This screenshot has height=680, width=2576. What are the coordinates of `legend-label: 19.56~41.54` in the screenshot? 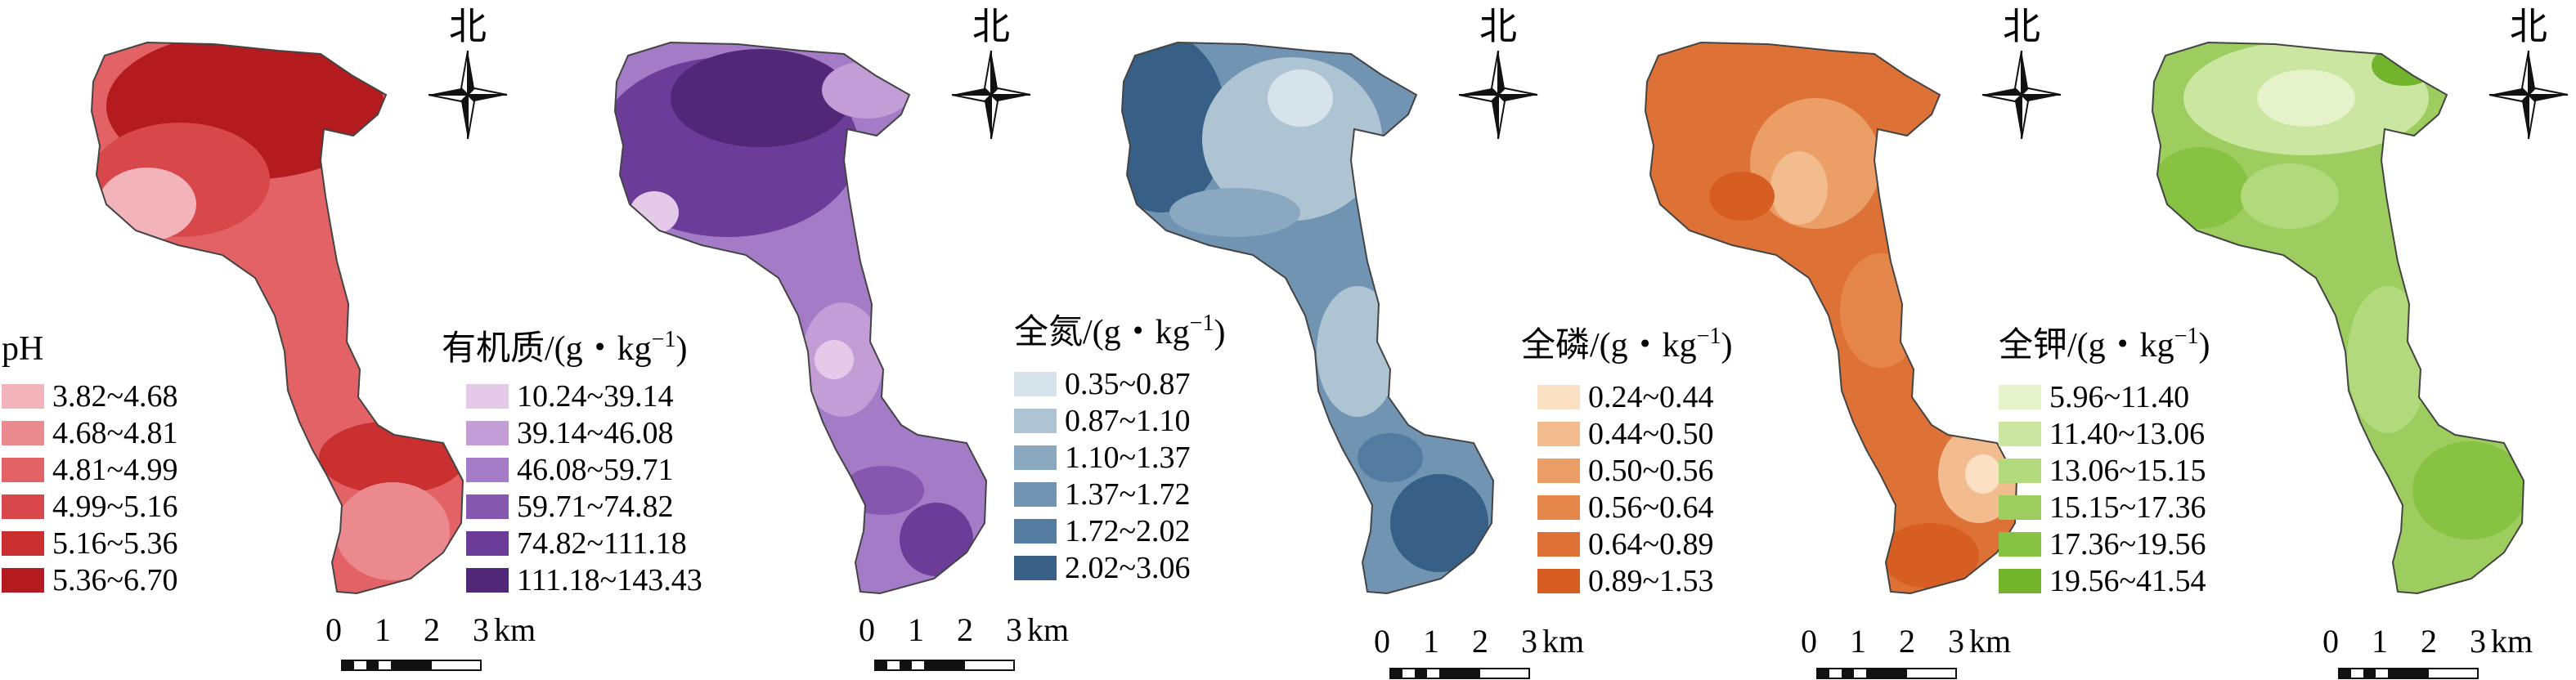 It's located at (2127, 581).